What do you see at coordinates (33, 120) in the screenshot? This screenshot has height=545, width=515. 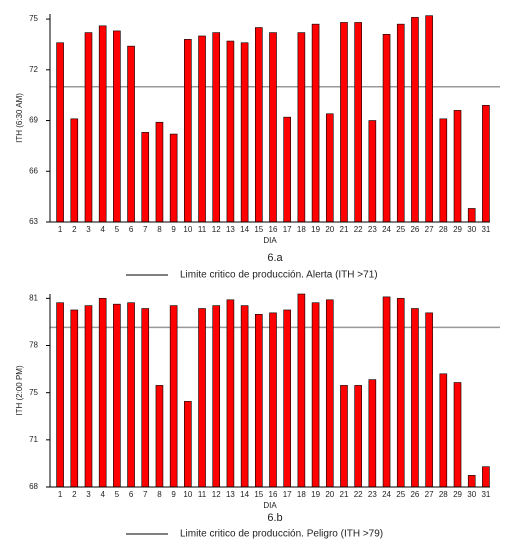 I see `y-tick-label: 69` at bounding box center [33, 120].